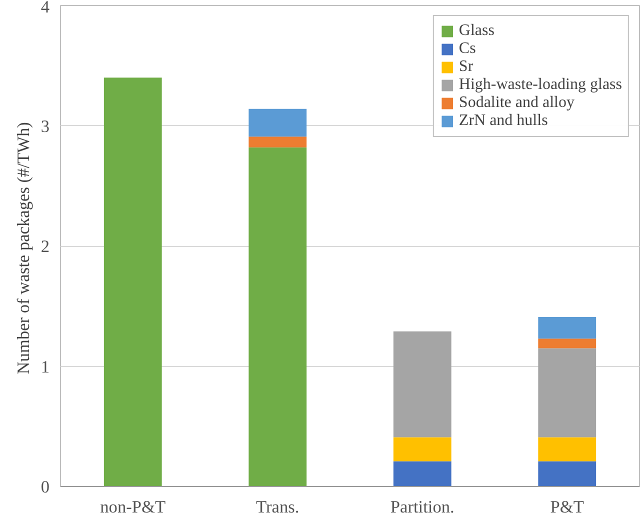  Describe the element at coordinates (45, 366) in the screenshot. I see `y-tick-label: 1` at that location.